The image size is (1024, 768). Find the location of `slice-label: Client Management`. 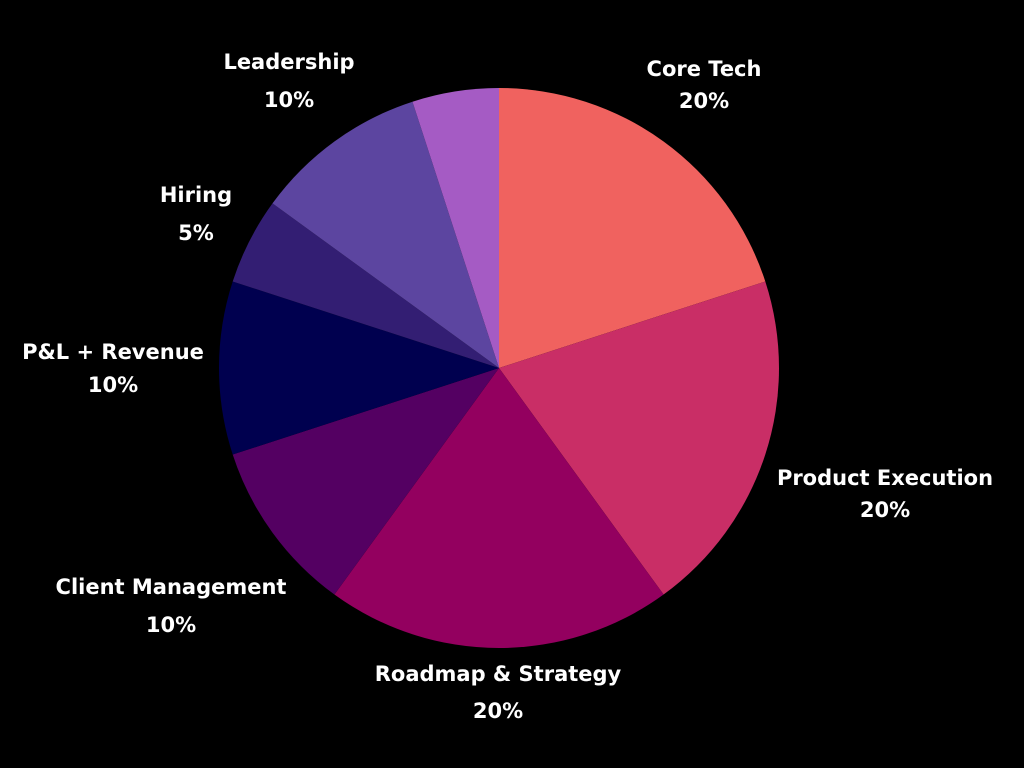

slice-label: Client Management is located at coordinates (171, 587).